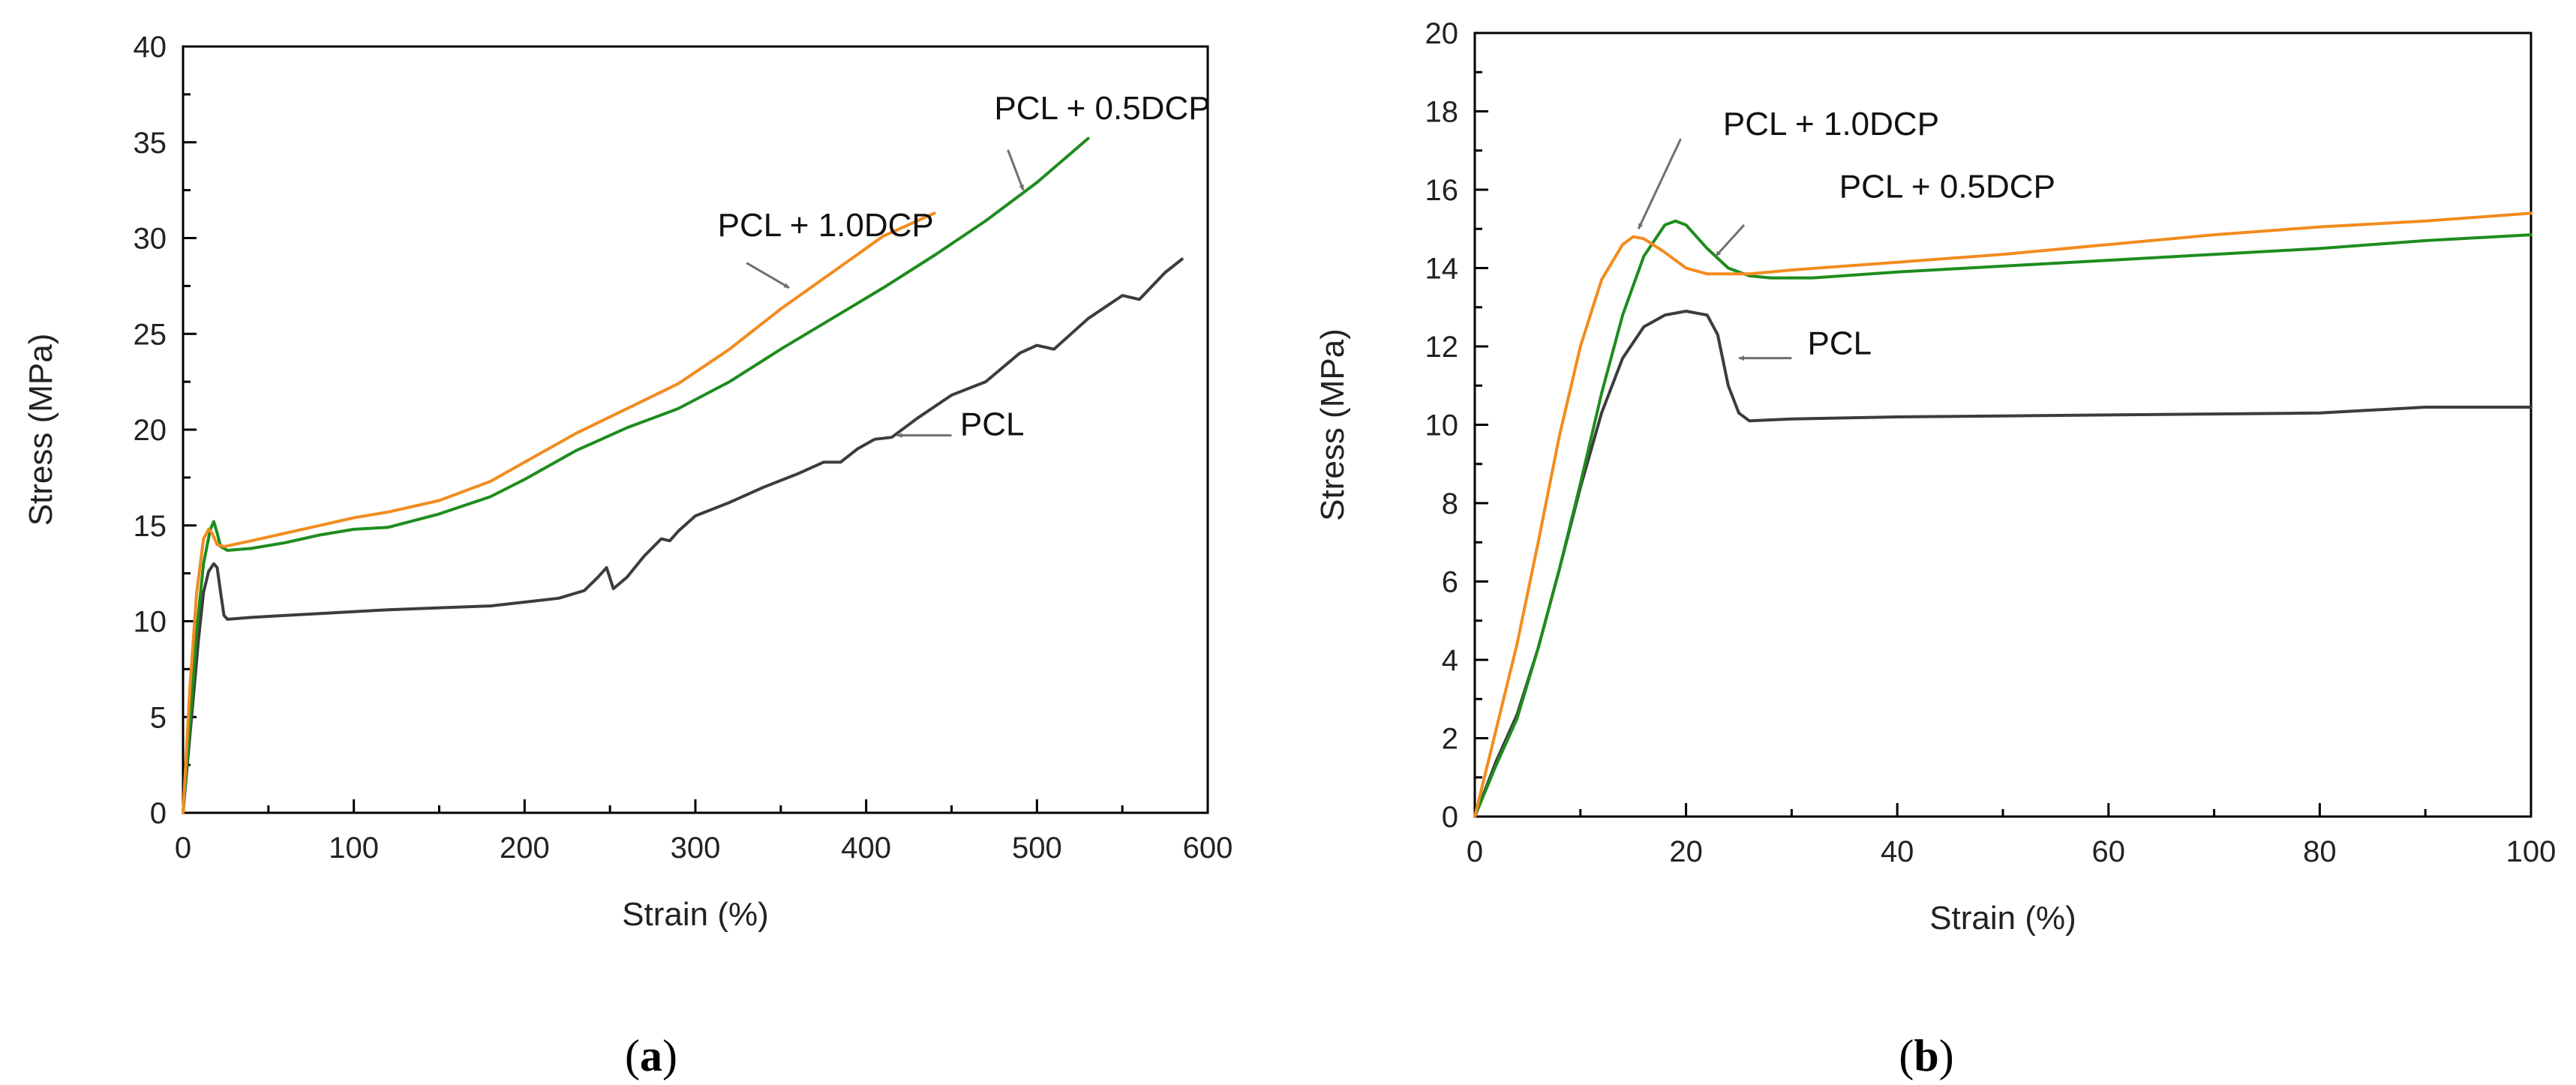 The image size is (2576, 1085). What do you see at coordinates (2320, 851) in the screenshot?
I see `panel-b-x-tick-label: 80` at bounding box center [2320, 851].